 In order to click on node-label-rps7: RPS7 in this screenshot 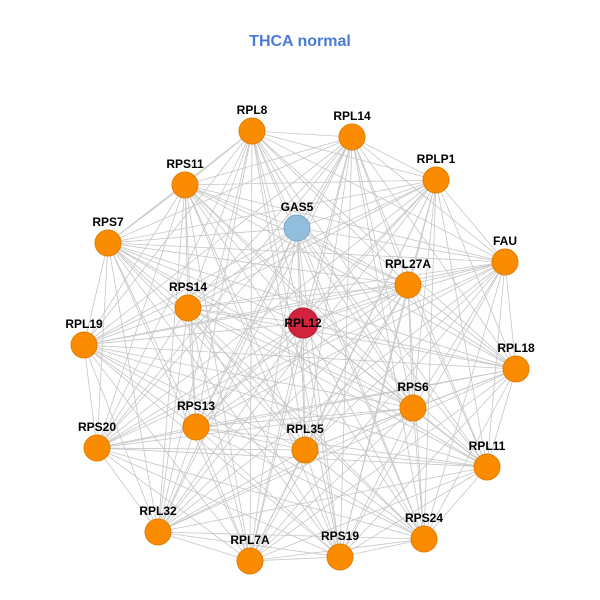, I will do `click(108, 222)`.